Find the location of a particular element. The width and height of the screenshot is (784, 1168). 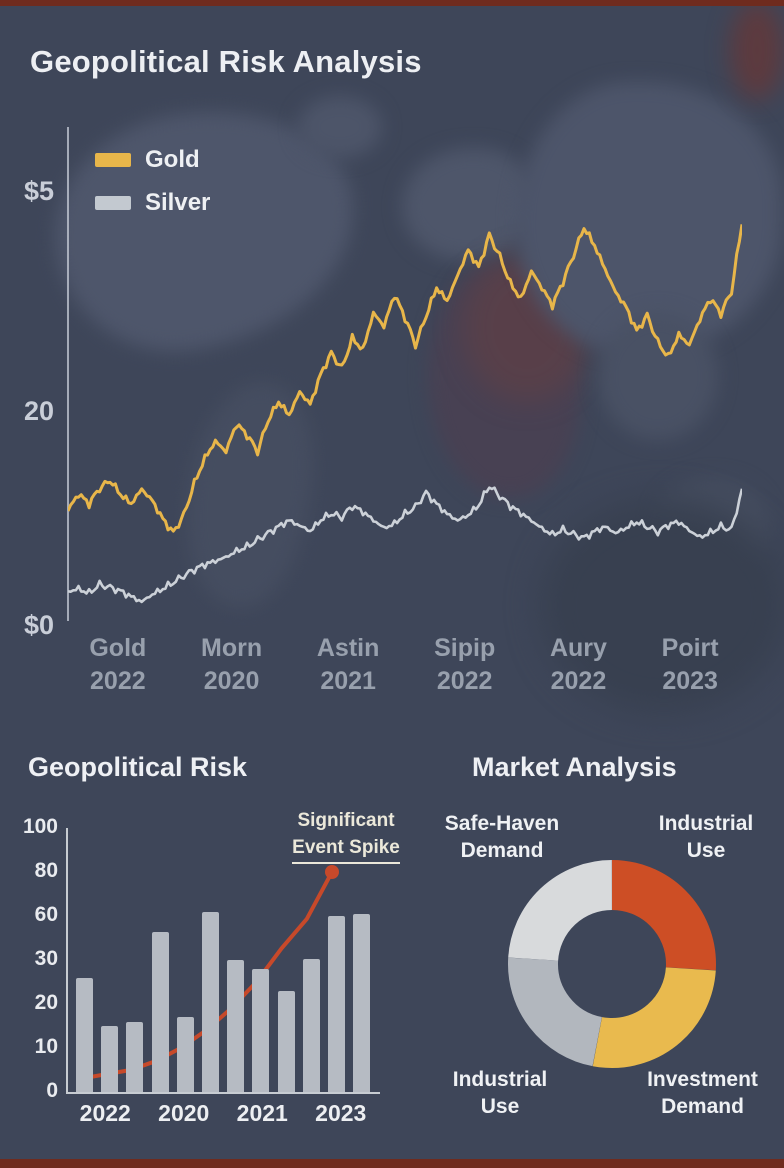

main-chart-legend: Gold Silver is located at coordinates (152, 181).